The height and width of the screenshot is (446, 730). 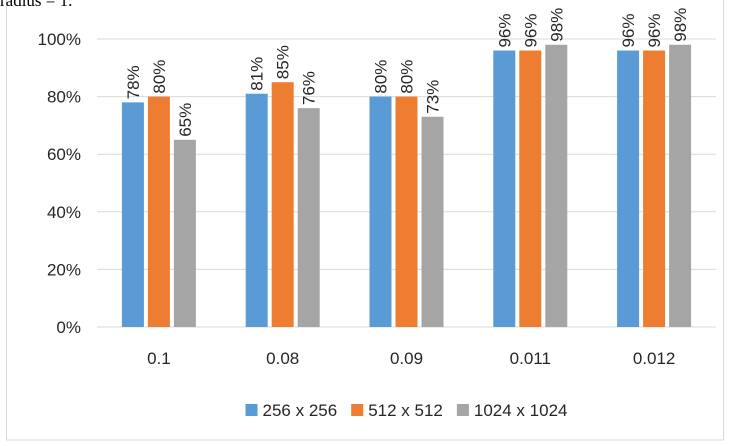 I want to click on clipped-caption: radius = 1., so click(x=36, y=5).